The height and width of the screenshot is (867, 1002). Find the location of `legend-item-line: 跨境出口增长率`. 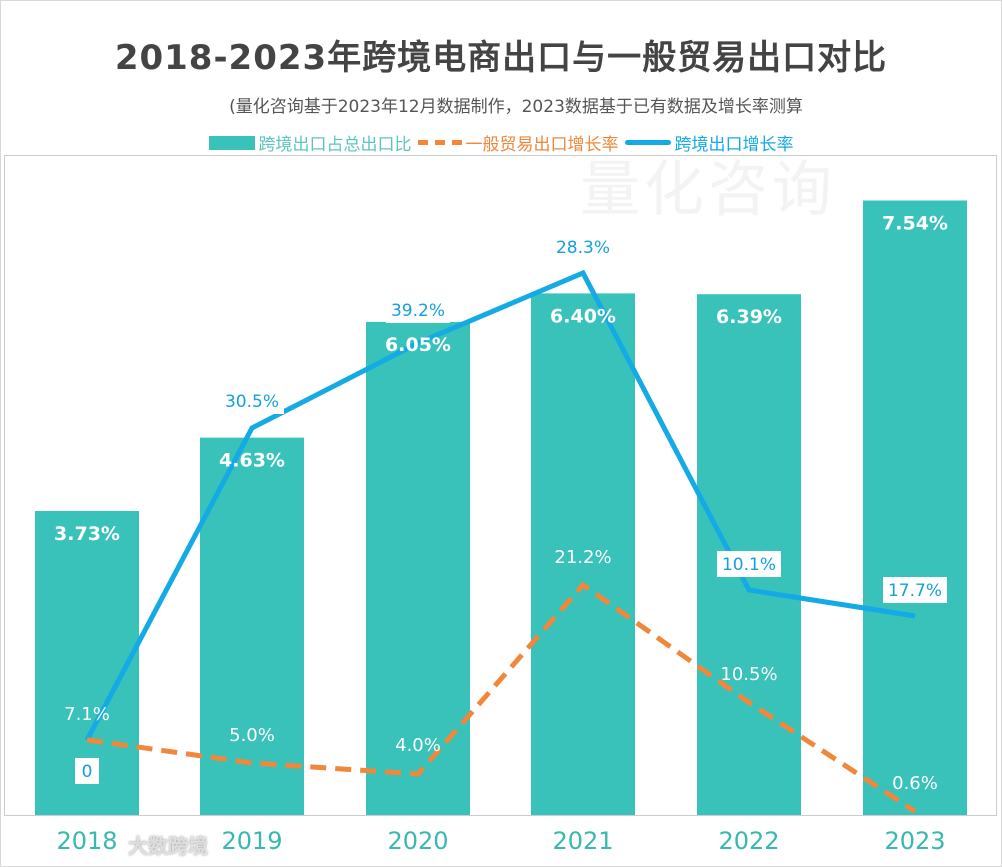

legend-item-line: 跨境出口增长率 is located at coordinates (709, 142).